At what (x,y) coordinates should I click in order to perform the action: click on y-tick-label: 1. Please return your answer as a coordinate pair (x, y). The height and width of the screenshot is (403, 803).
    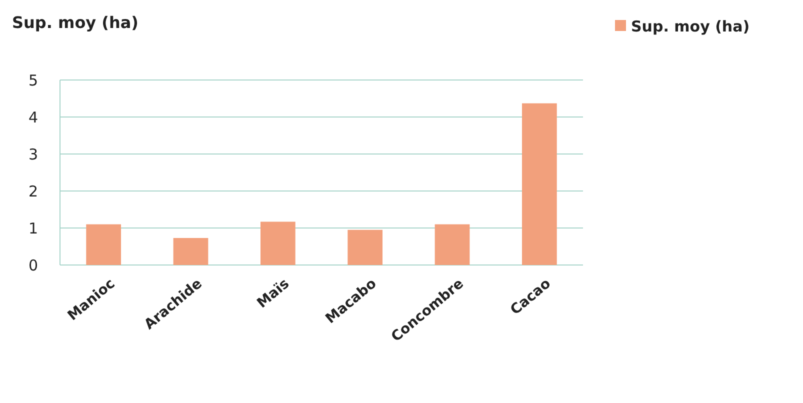
    Looking at the image, I should click on (33, 228).